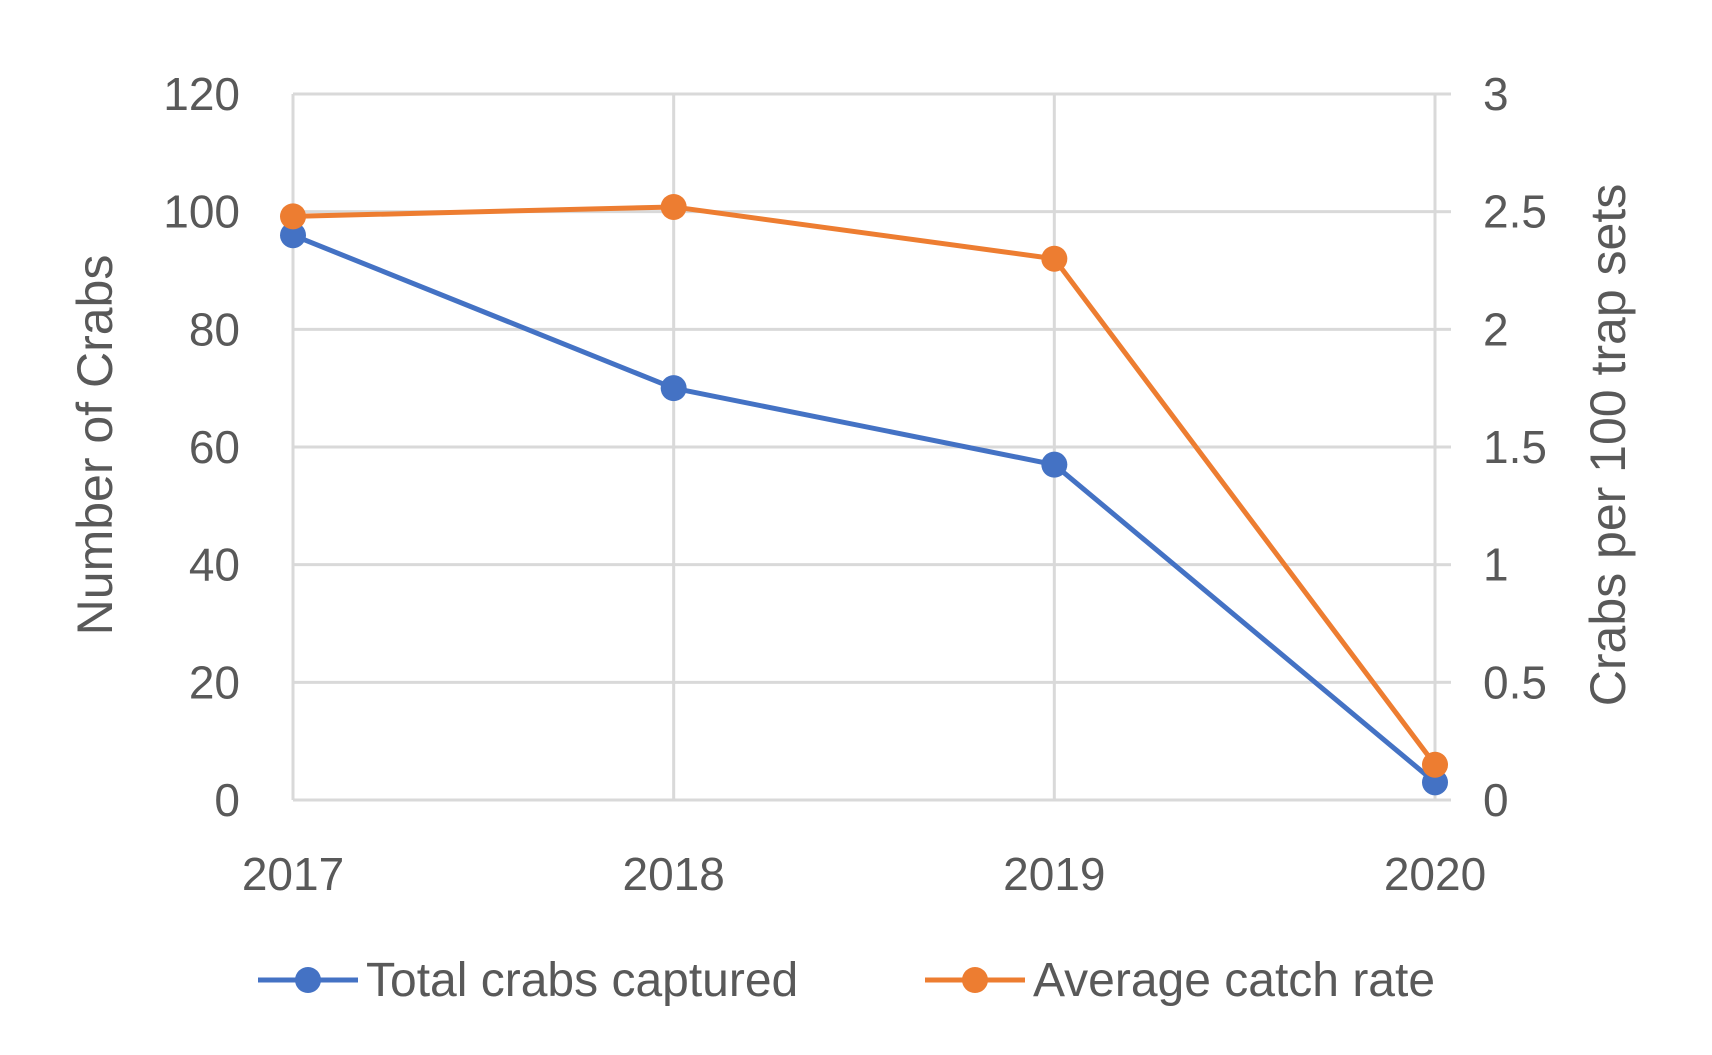 This screenshot has width=1712, height=1055. What do you see at coordinates (214, 682) in the screenshot?
I see `left-axis-tick-label: 20` at bounding box center [214, 682].